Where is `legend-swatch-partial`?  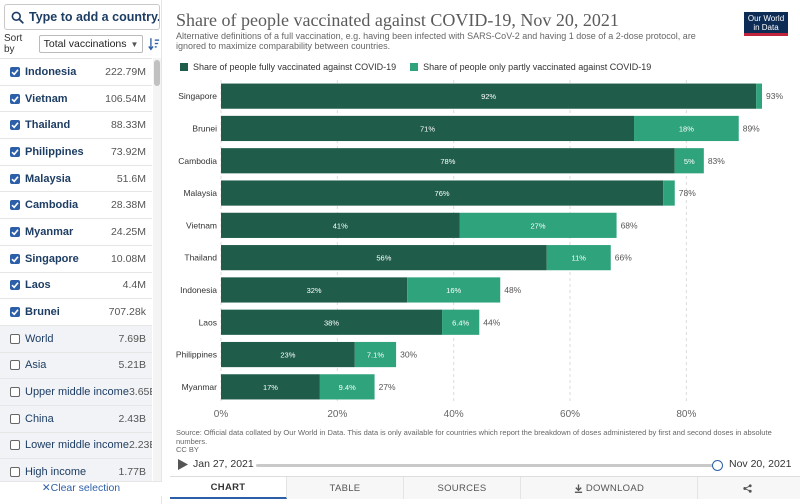 legend-swatch-partial is located at coordinates (414, 67).